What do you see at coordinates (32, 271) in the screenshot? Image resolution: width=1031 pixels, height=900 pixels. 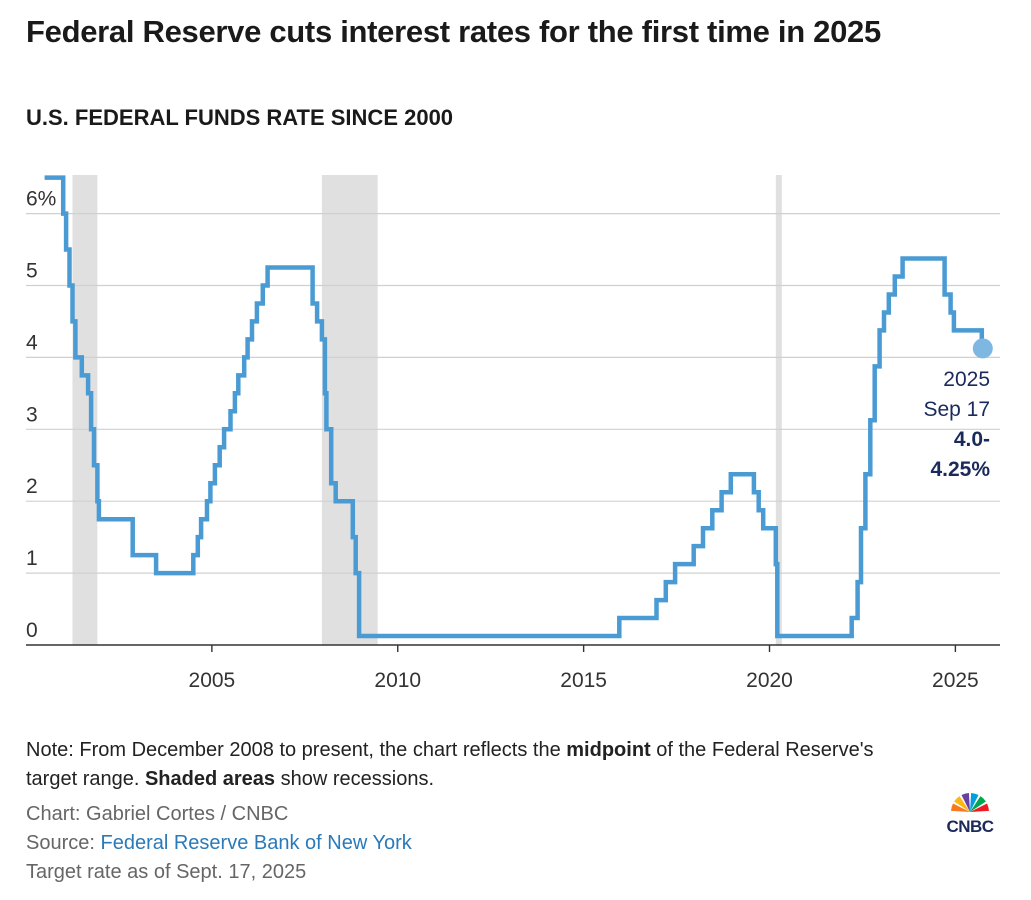 I see `y-tick-label-5: 5` at bounding box center [32, 271].